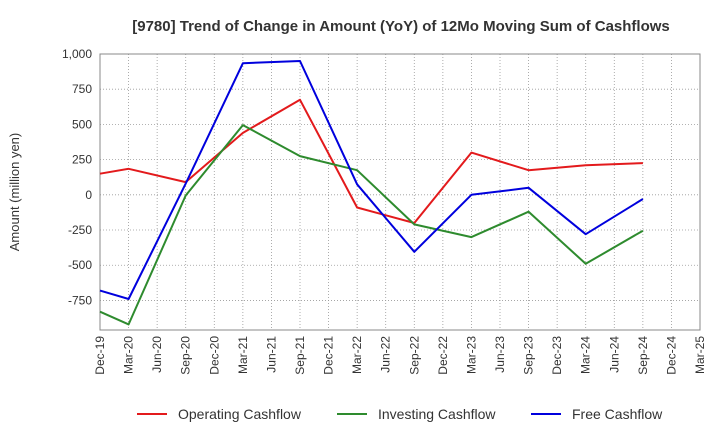  Describe the element at coordinates (82, 89) in the screenshot. I see `y-tick-label: 750` at that location.